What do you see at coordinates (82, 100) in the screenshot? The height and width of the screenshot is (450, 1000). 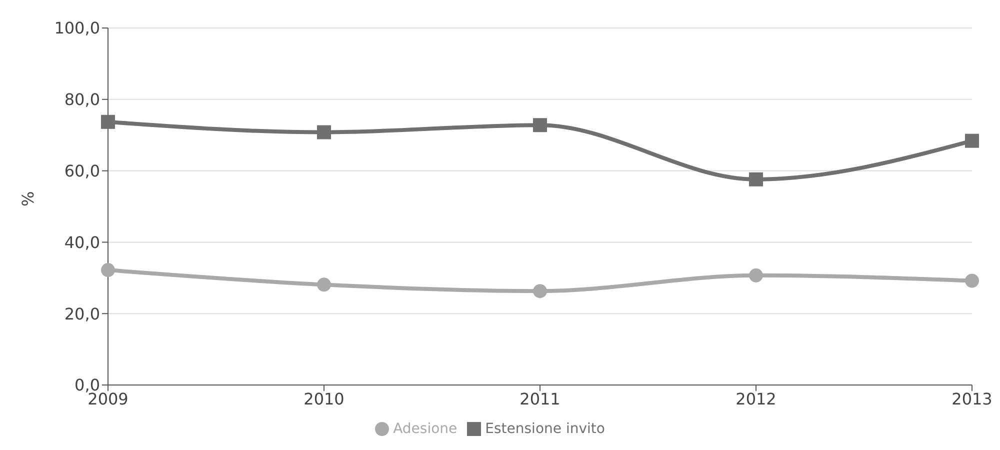 I see `y-tick-label: 80,0` at bounding box center [82, 100].